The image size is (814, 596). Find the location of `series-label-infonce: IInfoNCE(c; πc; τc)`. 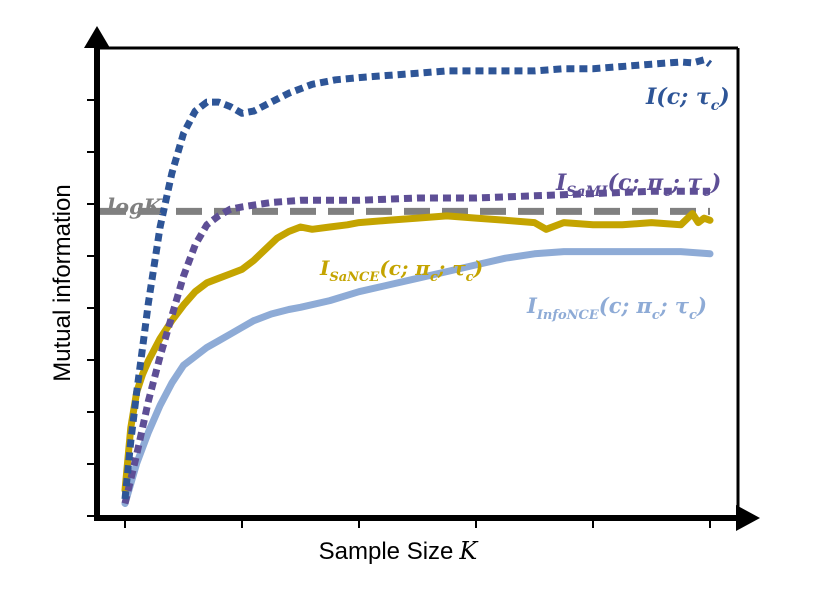

series-label-infonce: IInfoNCE(c; πc; τc) is located at coordinates (616, 308).